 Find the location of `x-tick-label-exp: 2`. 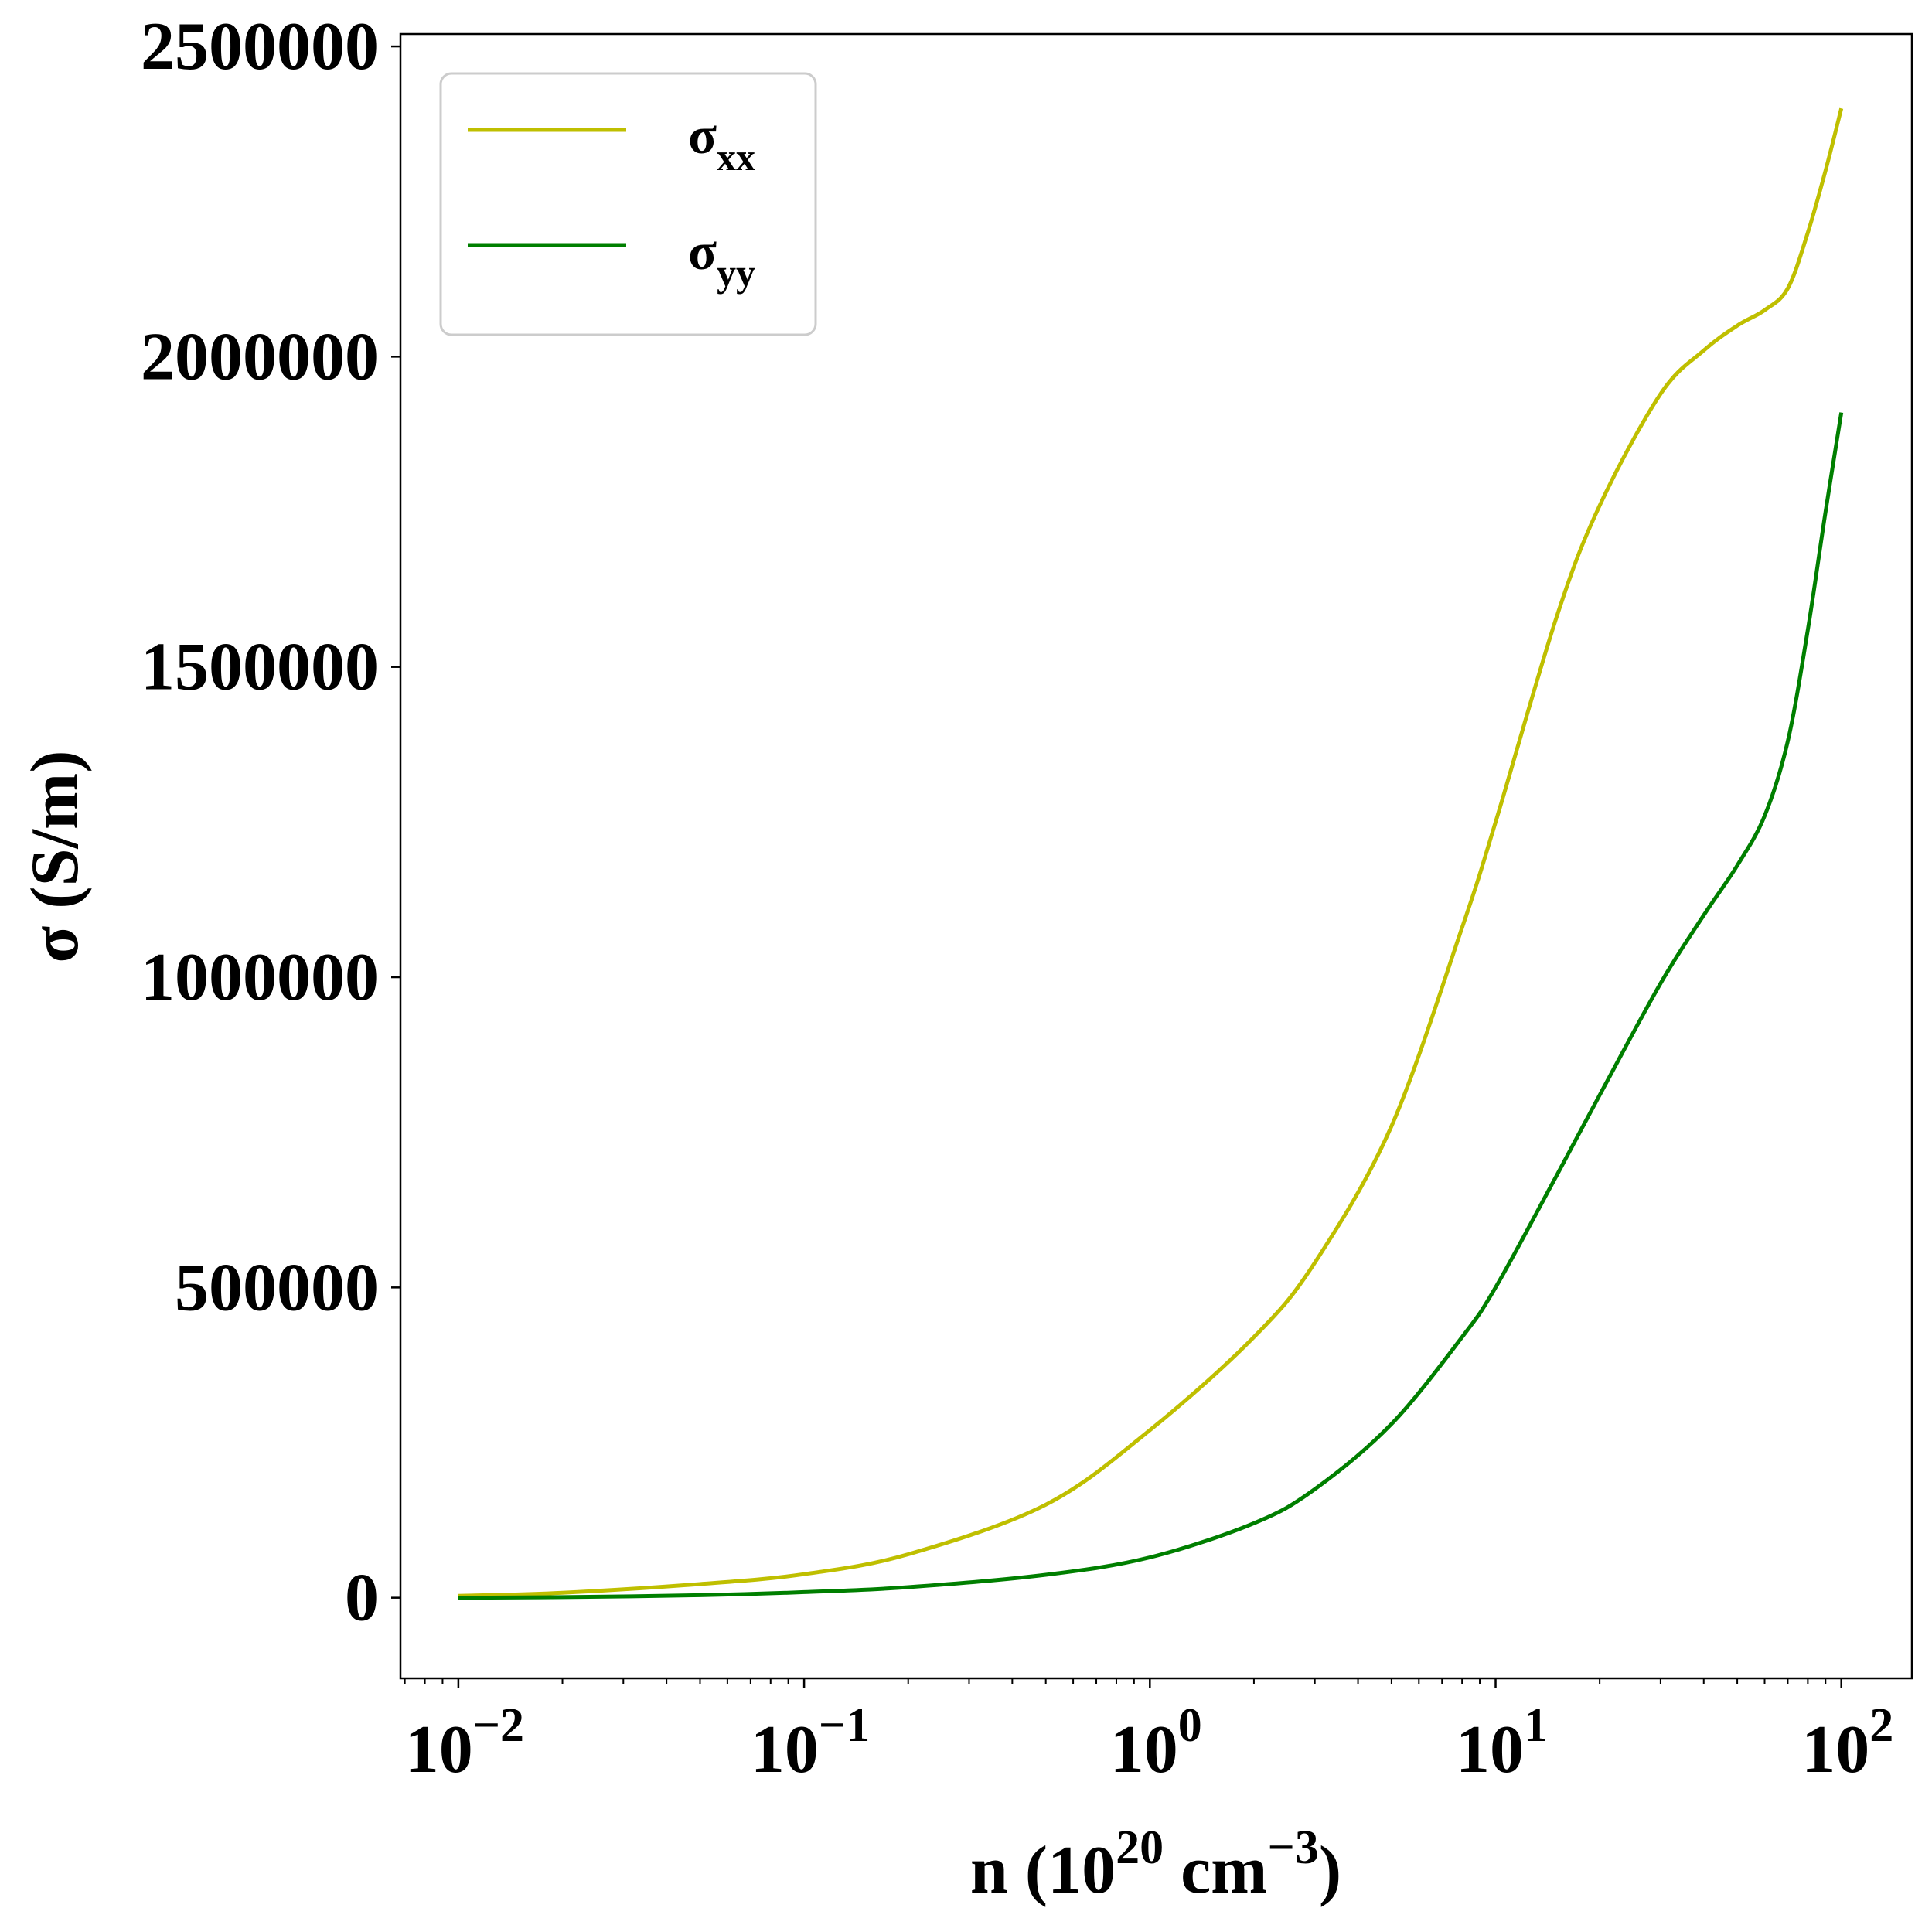

x-tick-label-exp: 2 is located at coordinates (1881, 1725).